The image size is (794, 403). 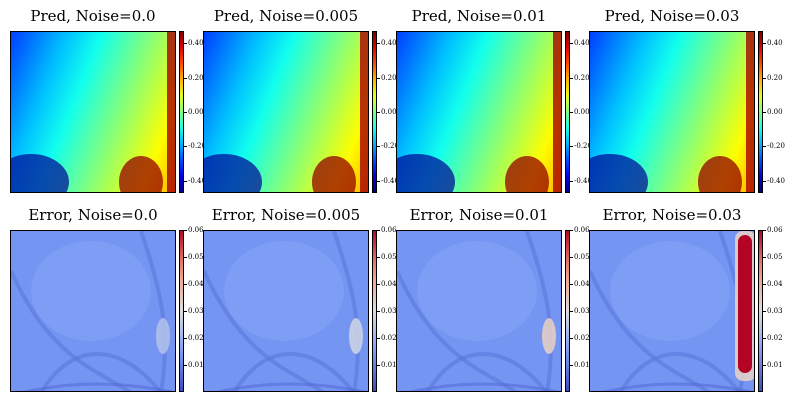 I want to click on panel-title: Pred, Noise=0.03, so click(x=672, y=16).